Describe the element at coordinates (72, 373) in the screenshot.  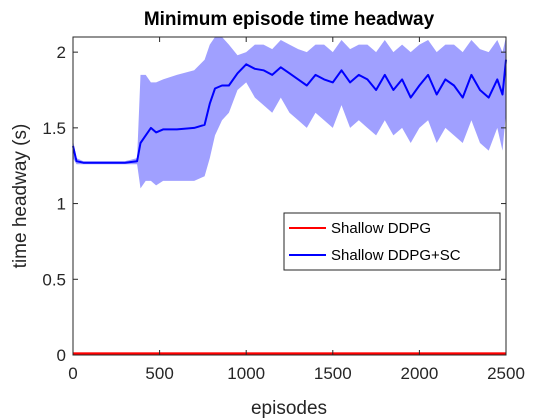
I see `x-tick-label: 0` at that location.